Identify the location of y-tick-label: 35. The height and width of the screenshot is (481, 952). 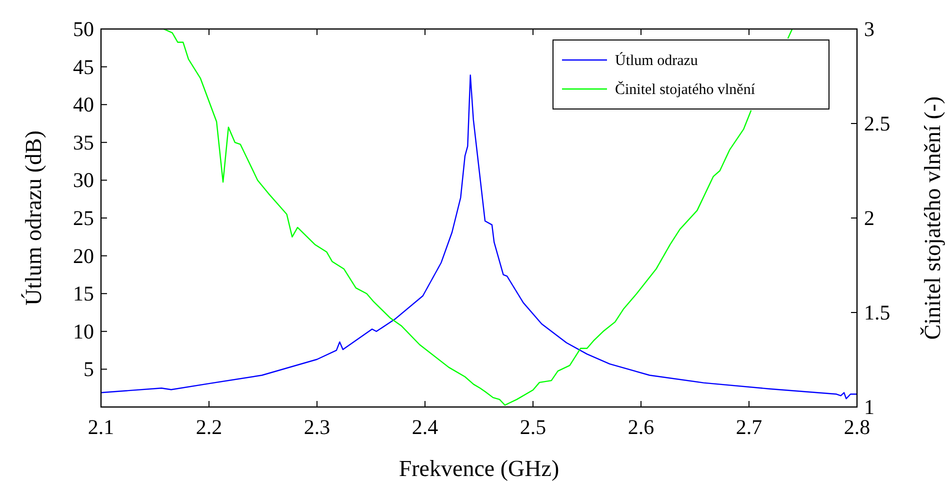
(83, 142).